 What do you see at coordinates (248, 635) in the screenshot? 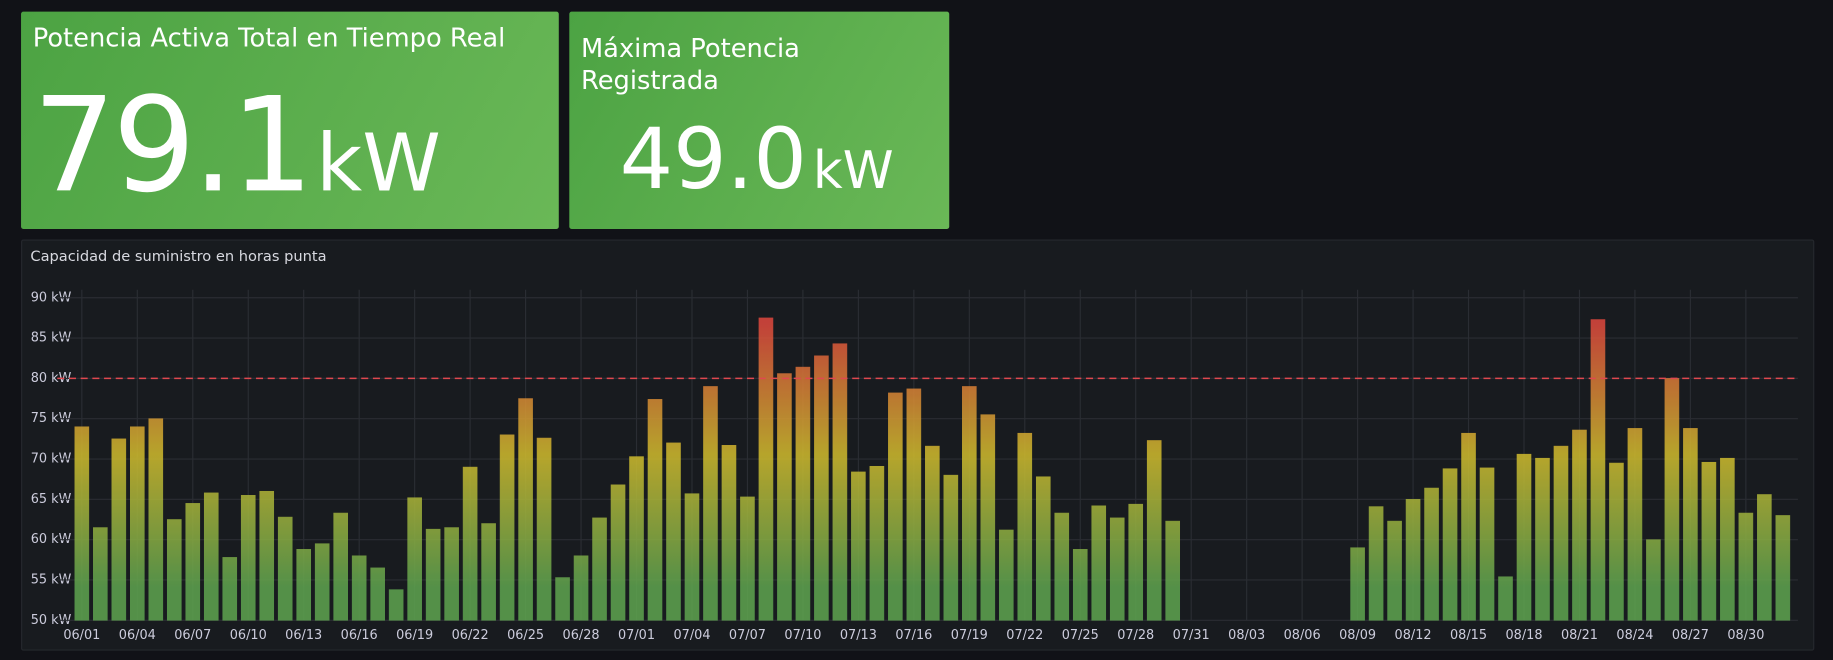
I see `x-tick-label: 06/10` at bounding box center [248, 635].